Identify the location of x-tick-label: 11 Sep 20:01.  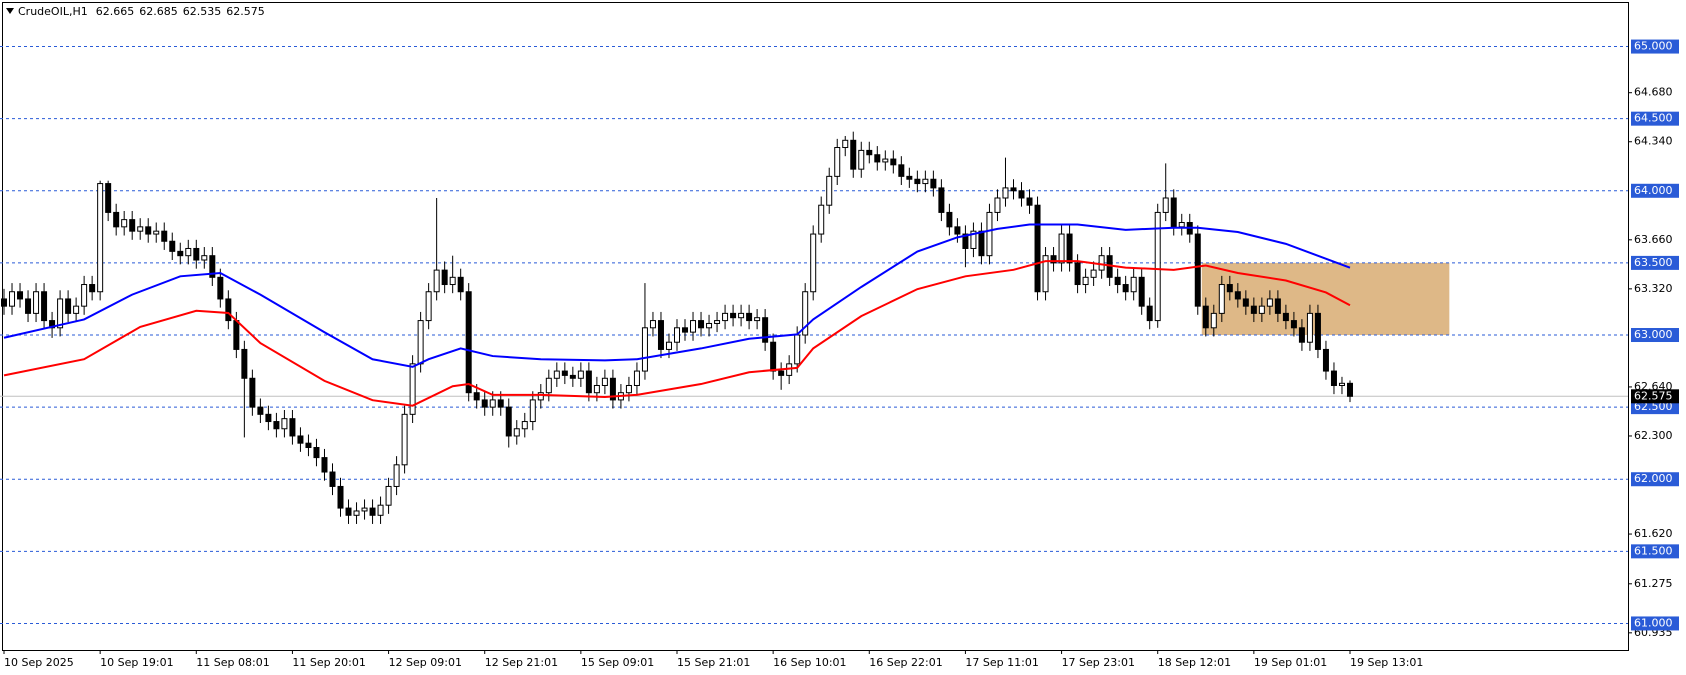
(328, 662).